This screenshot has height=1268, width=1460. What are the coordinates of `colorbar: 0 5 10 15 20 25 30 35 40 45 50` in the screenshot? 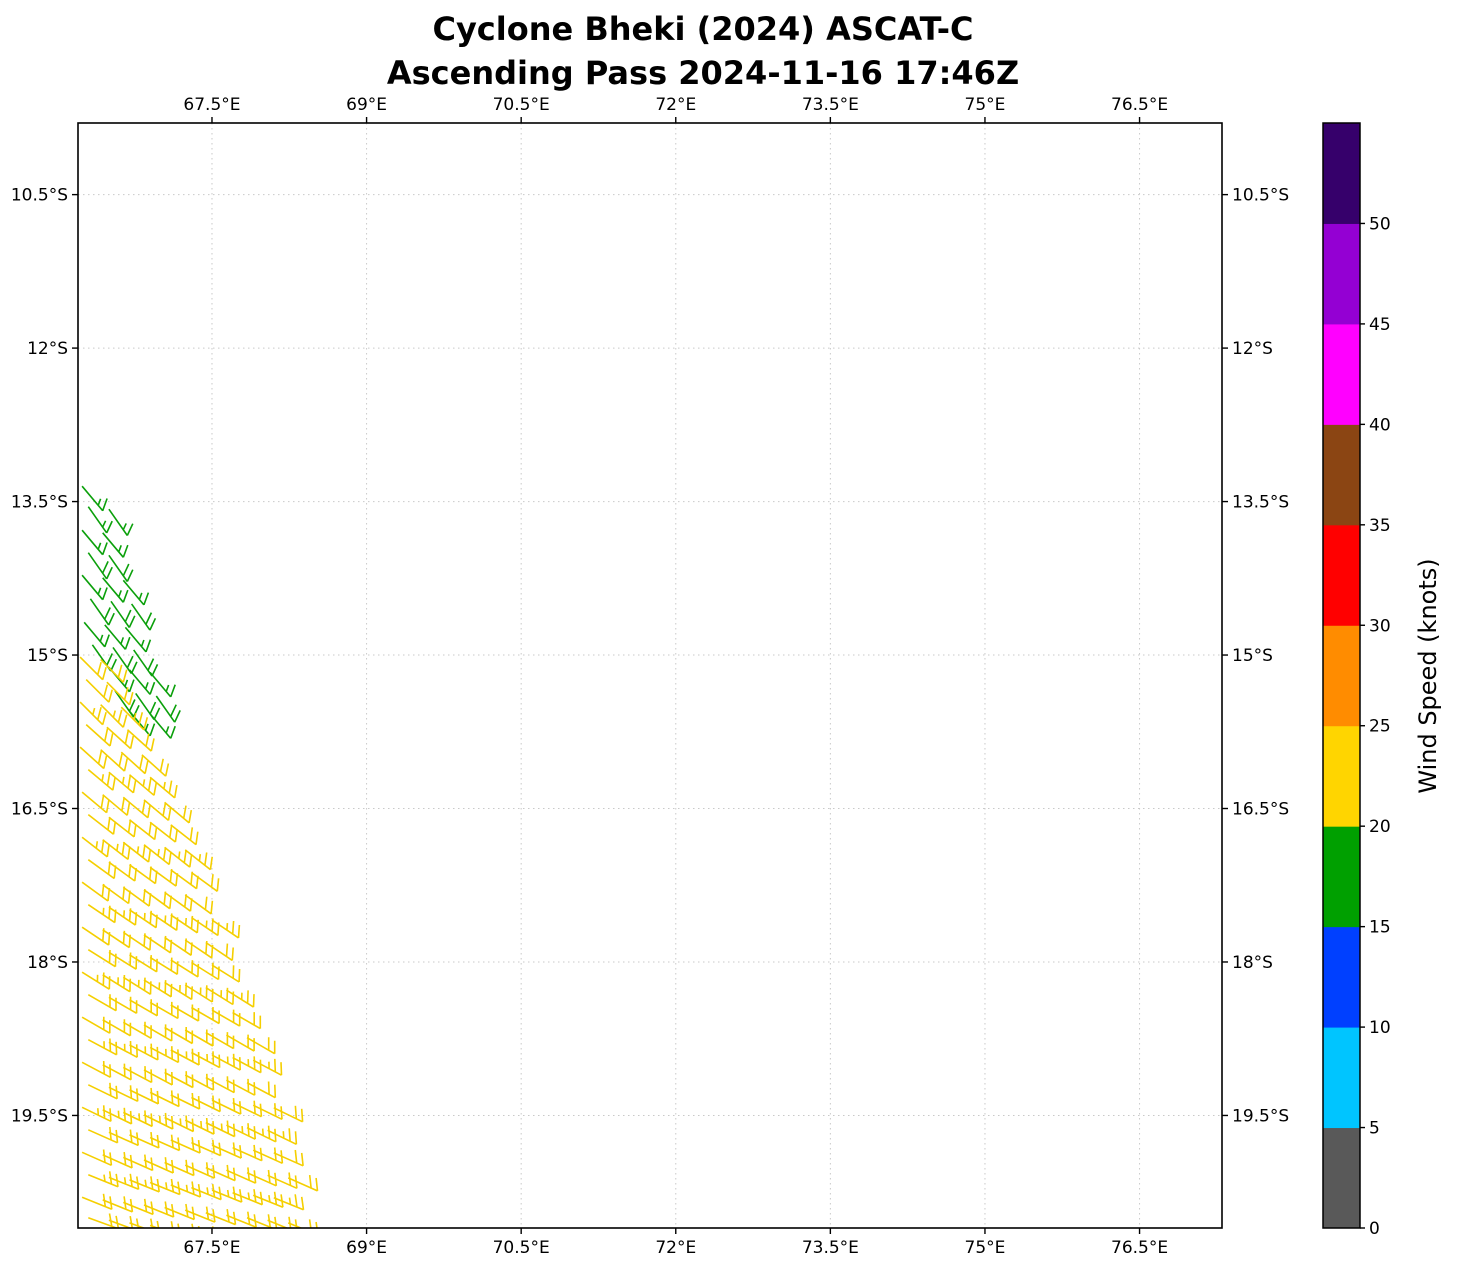 It's located at (1356, 680).